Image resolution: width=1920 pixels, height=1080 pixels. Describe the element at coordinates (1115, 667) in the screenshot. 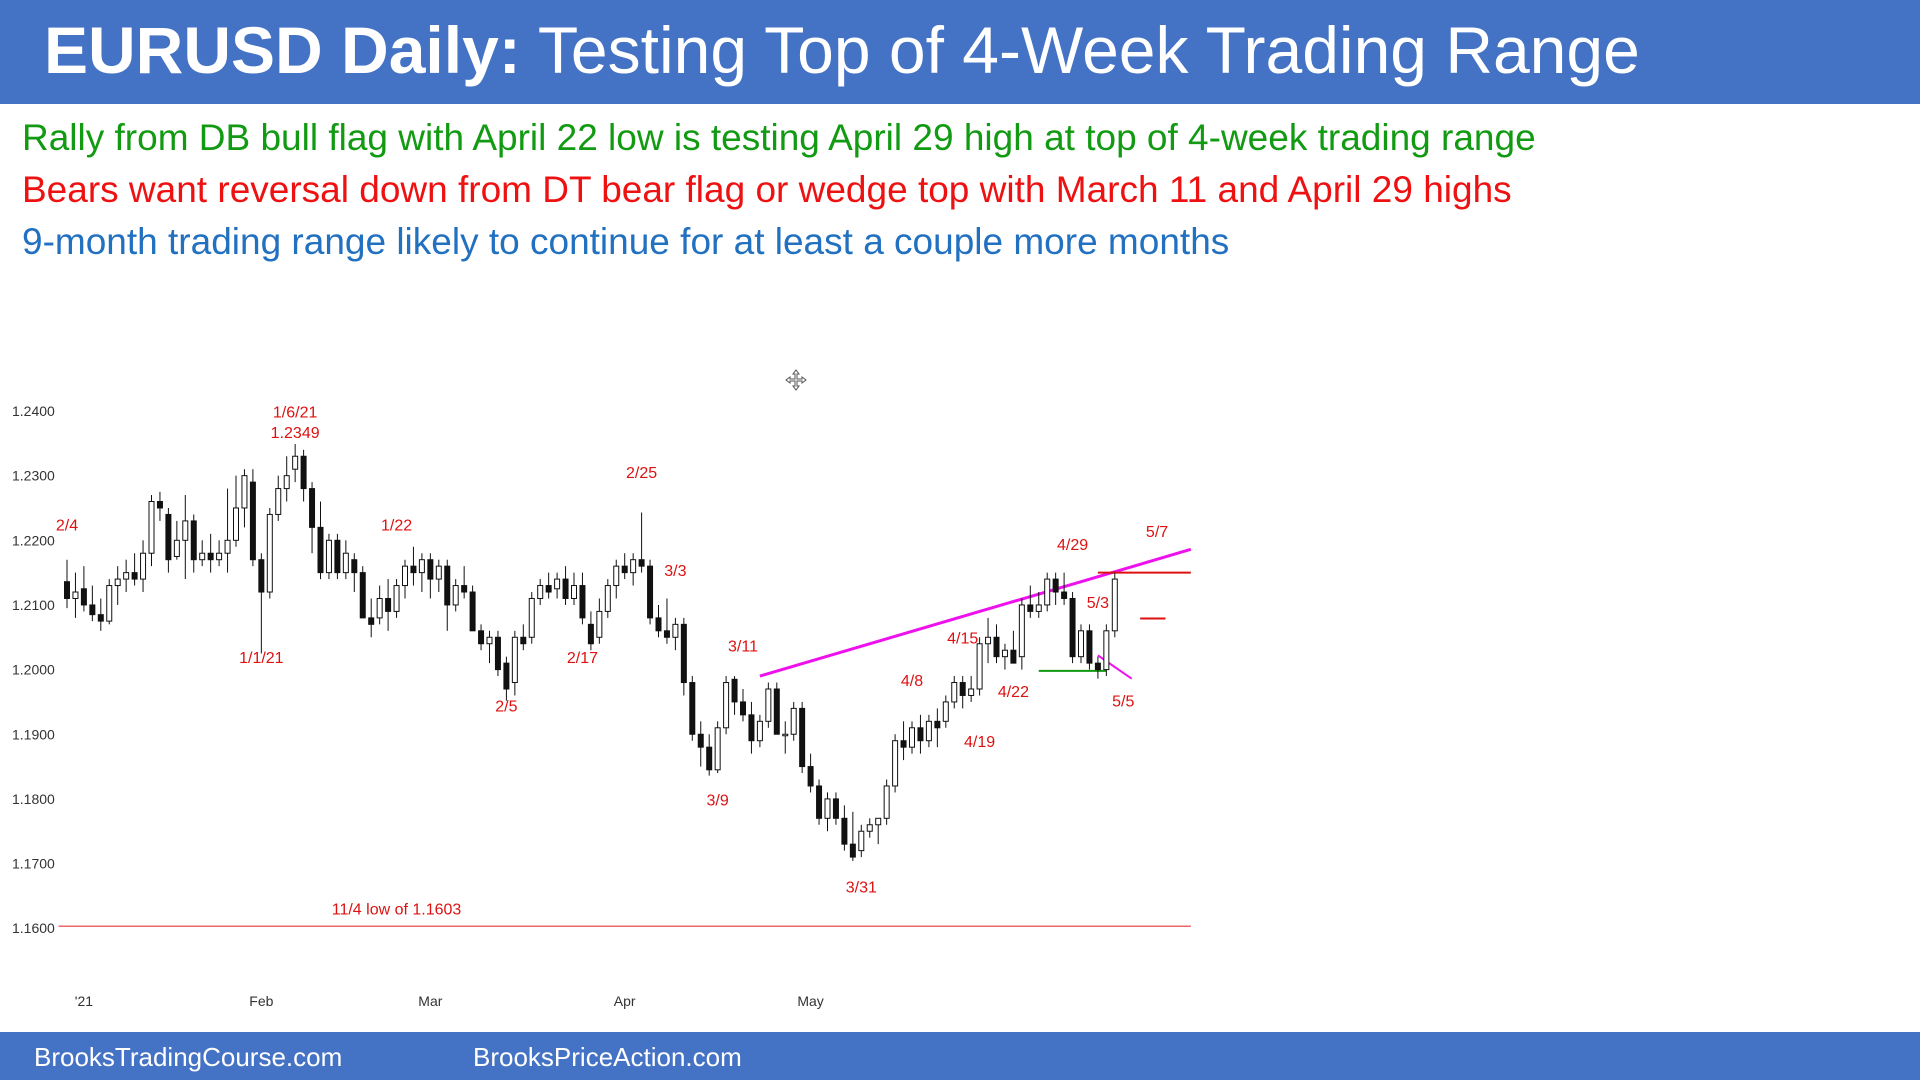

I see `may-5-low-wedge-line` at that location.